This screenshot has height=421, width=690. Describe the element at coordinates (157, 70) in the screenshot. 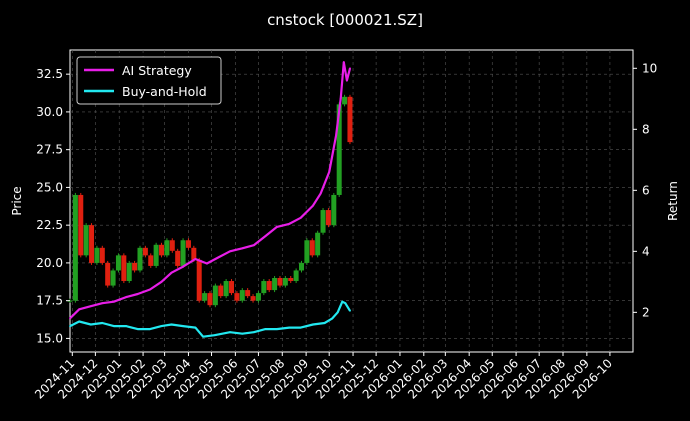

I see `legend-label-ai-strategy: AI Strategy` at that location.